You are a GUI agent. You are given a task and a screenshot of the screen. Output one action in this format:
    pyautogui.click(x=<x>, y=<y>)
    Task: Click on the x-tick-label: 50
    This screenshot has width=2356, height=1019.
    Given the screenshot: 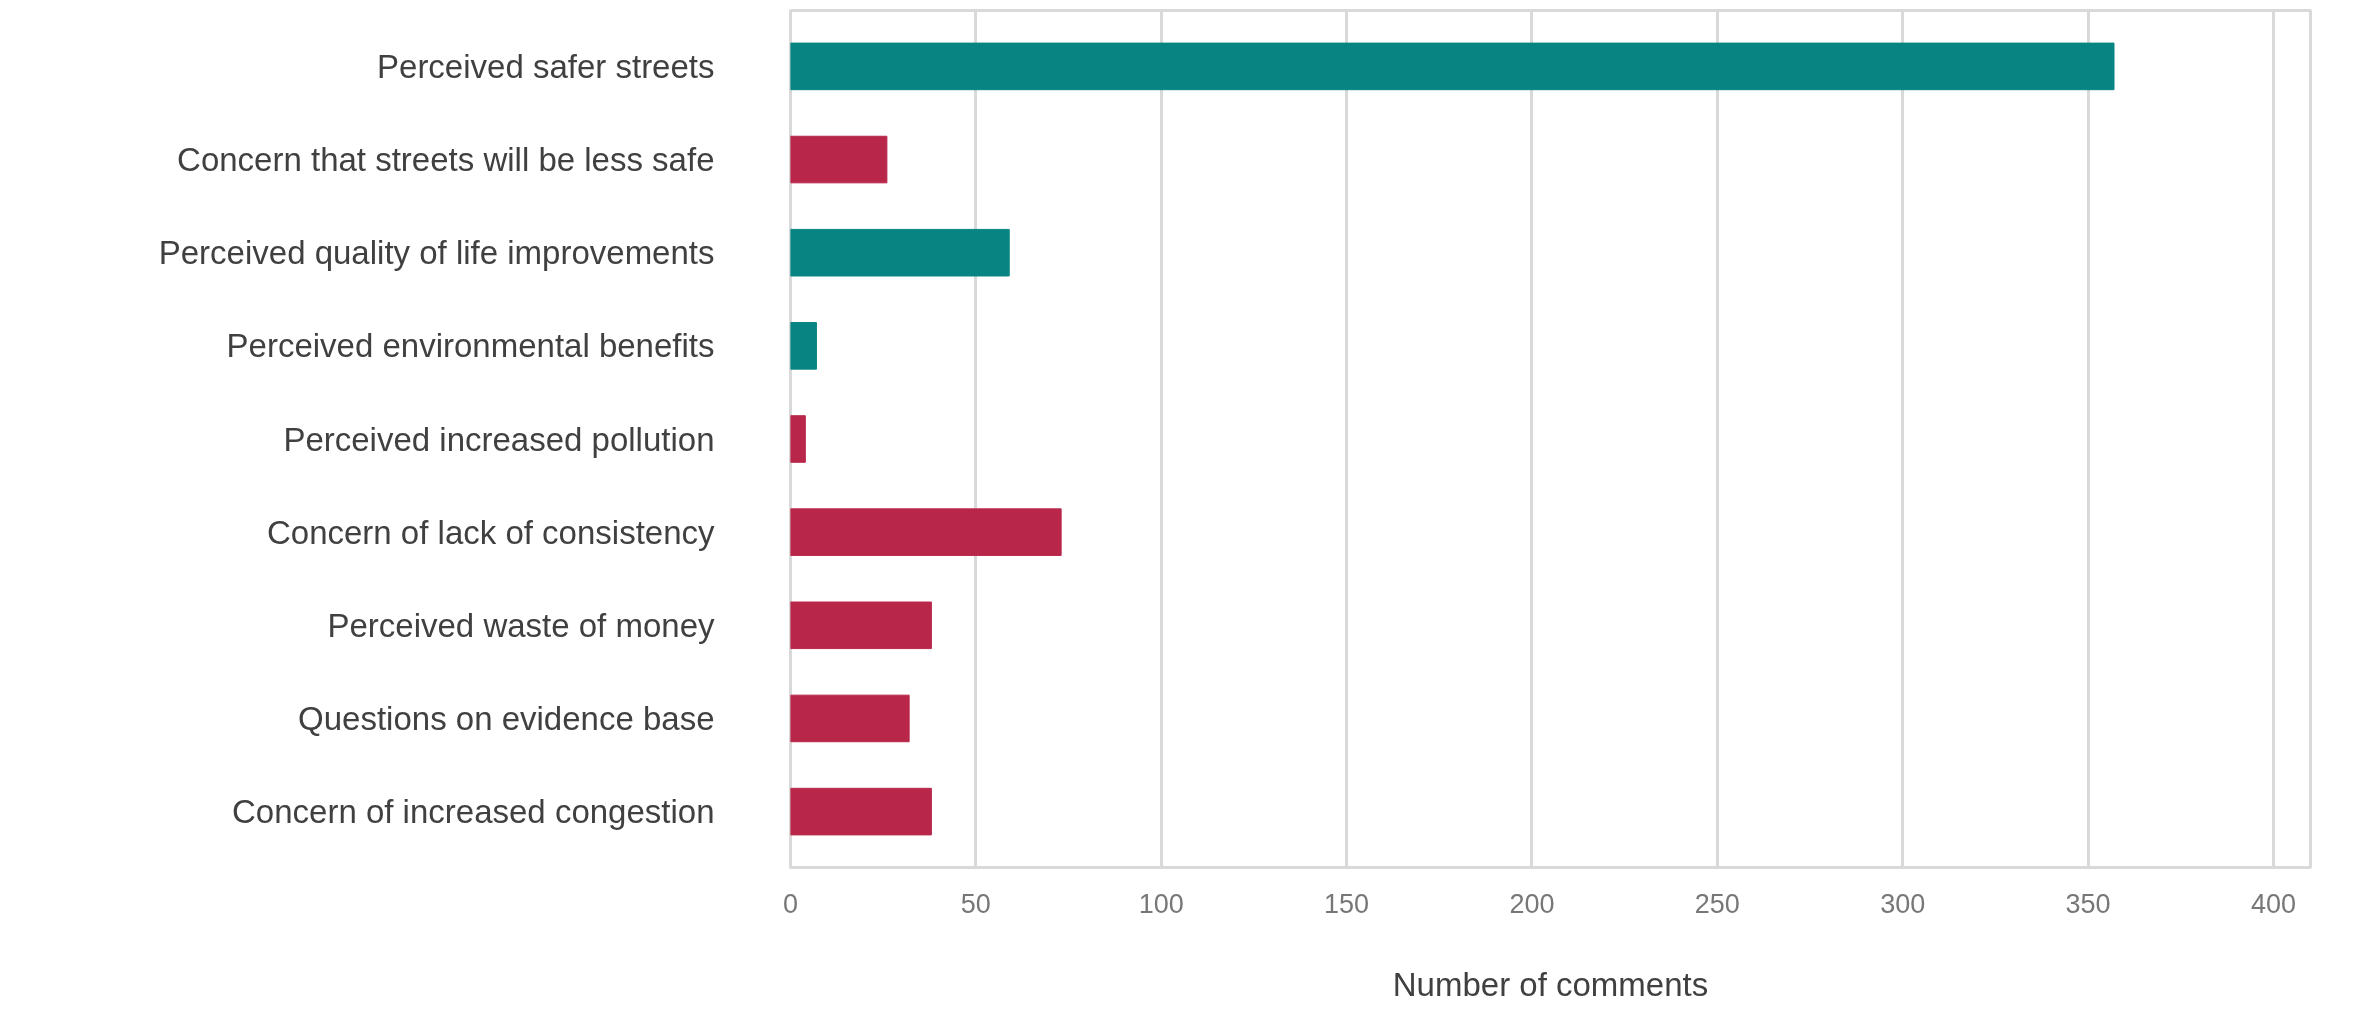 What is the action you would take?
    pyautogui.click(x=975, y=903)
    